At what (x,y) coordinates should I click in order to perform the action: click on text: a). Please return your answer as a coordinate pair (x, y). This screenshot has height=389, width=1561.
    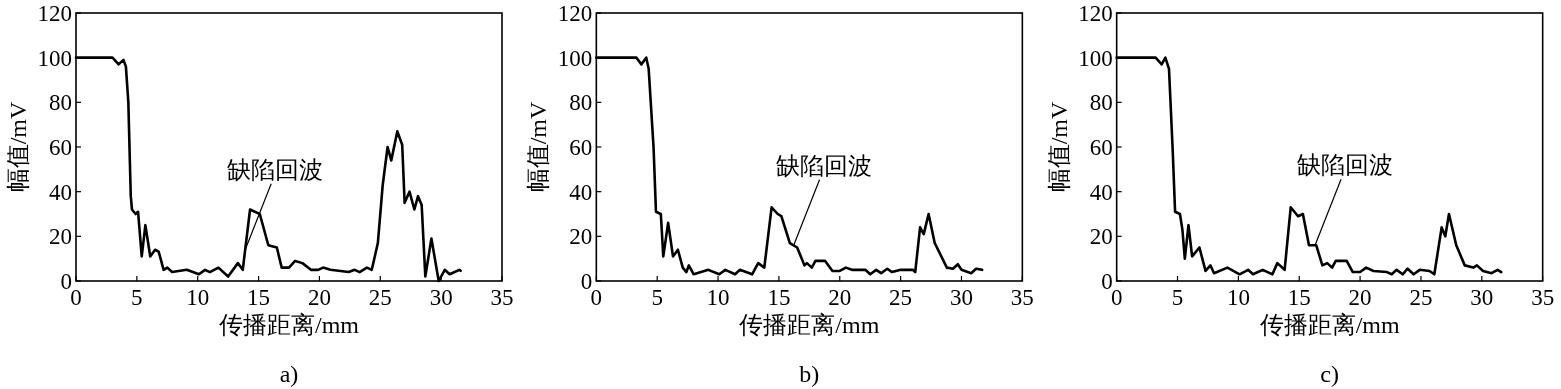
    Looking at the image, I should click on (289, 374).